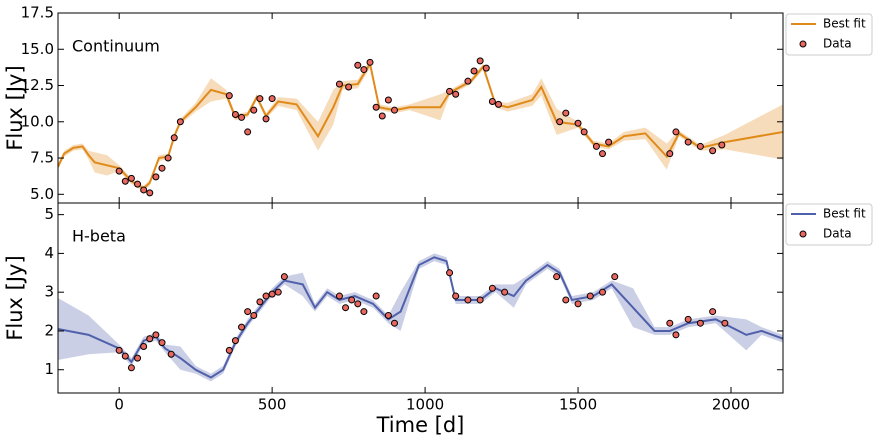 The image size is (878, 446). I want to click on y-tick-label: 1, so click(49, 369).